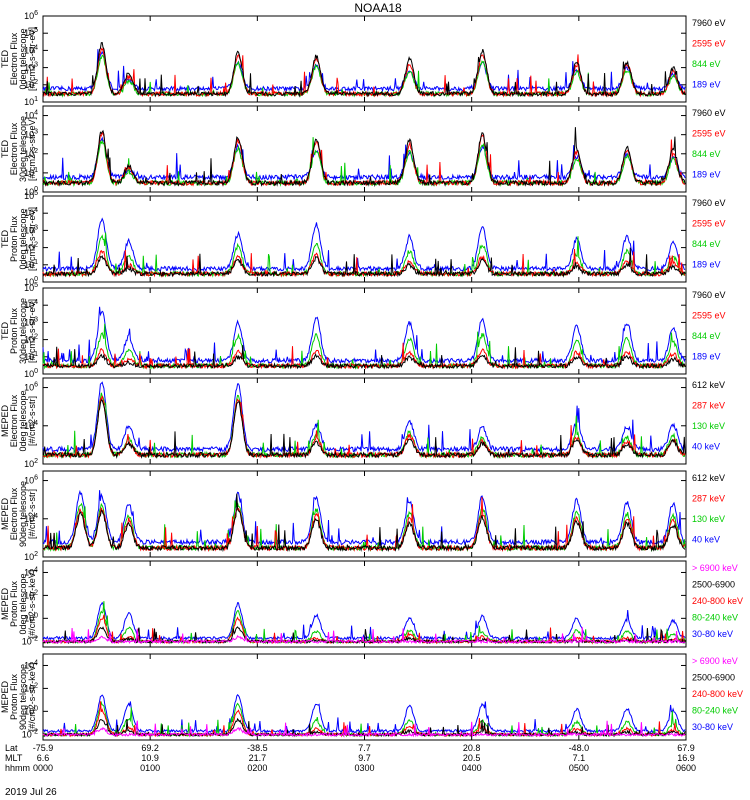 Image resolution: width=750 pixels, height=800 pixels. I want to click on chart-title: NOAA18, so click(378, 8).